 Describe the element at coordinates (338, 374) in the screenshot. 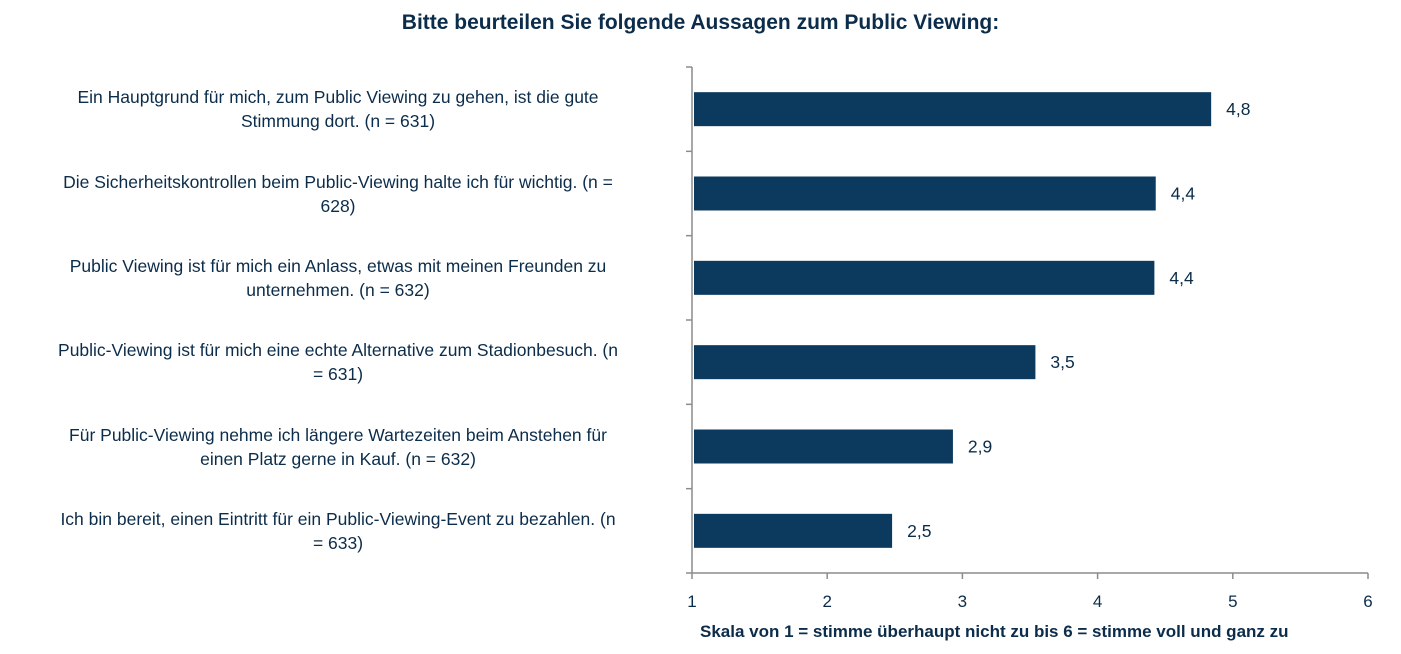

I see `category-label-line: = 631)` at that location.